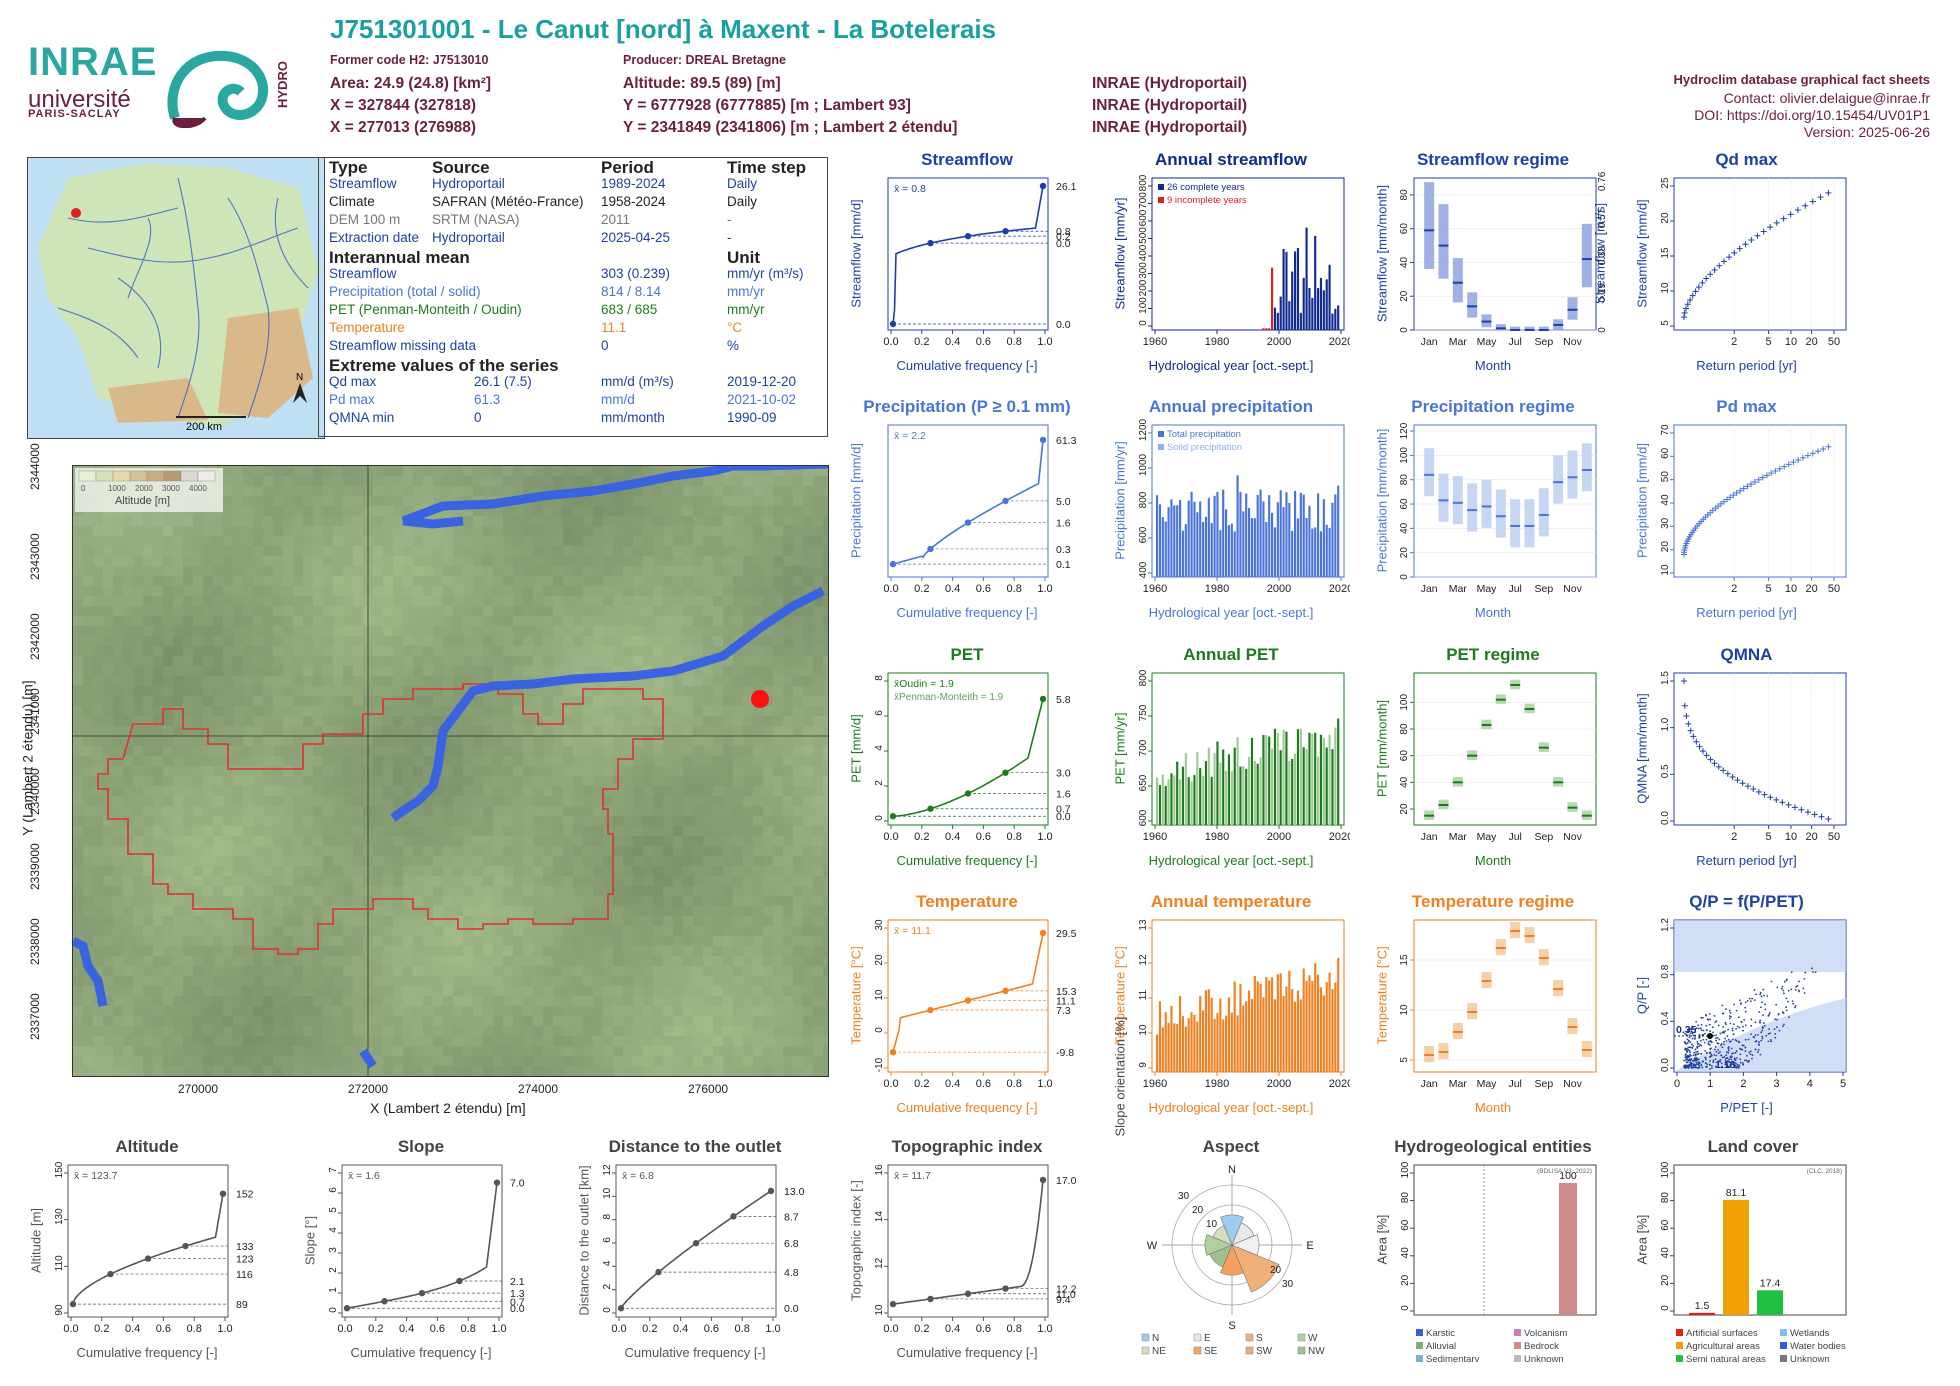  I want to click on month-tick: Nov, so click(1572, 1084).